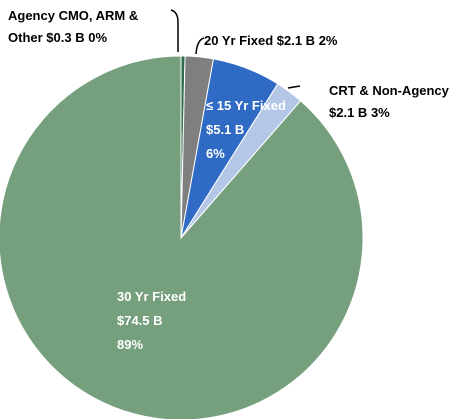  Describe the element at coordinates (251, 130) in the screenshot. I see `slice-label: ≤ 15 Yr Fixed $5.1 B 6%` at that location.